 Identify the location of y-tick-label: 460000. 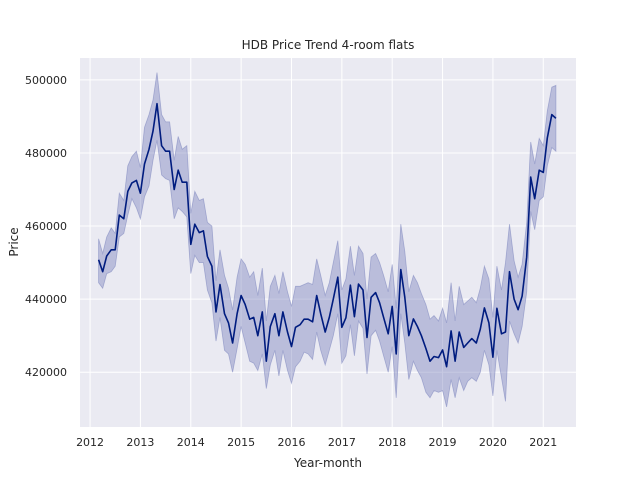
(46, 226).